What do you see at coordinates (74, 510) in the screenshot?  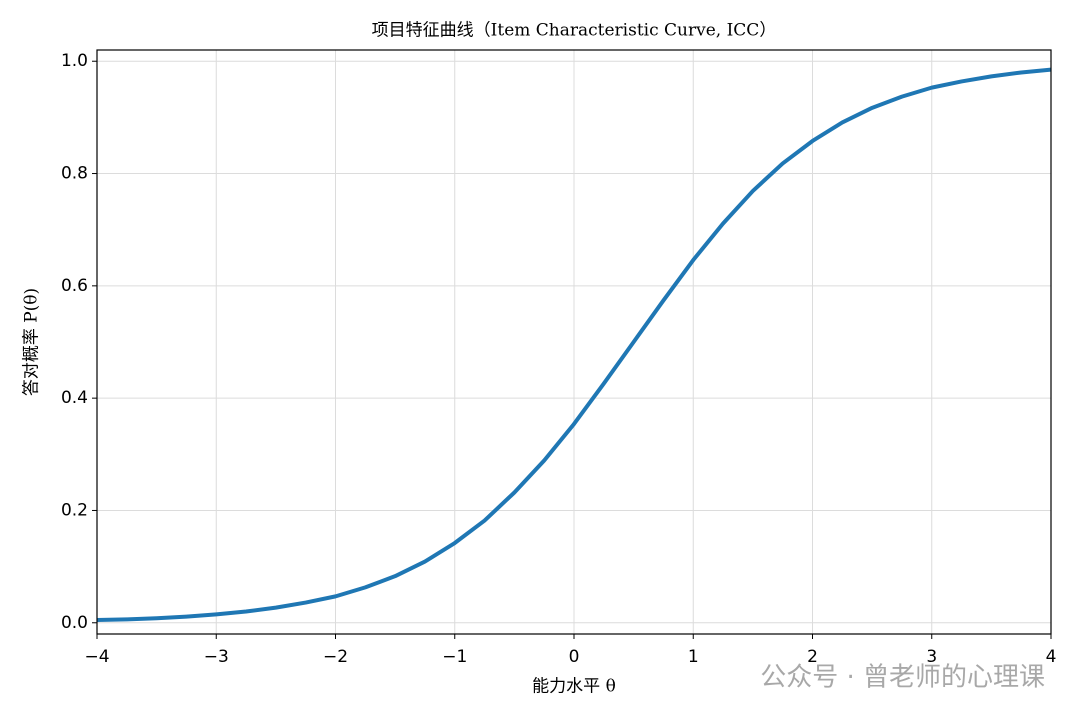 I see `y-tick-label: 0.2` at bounding box center [74, 510].